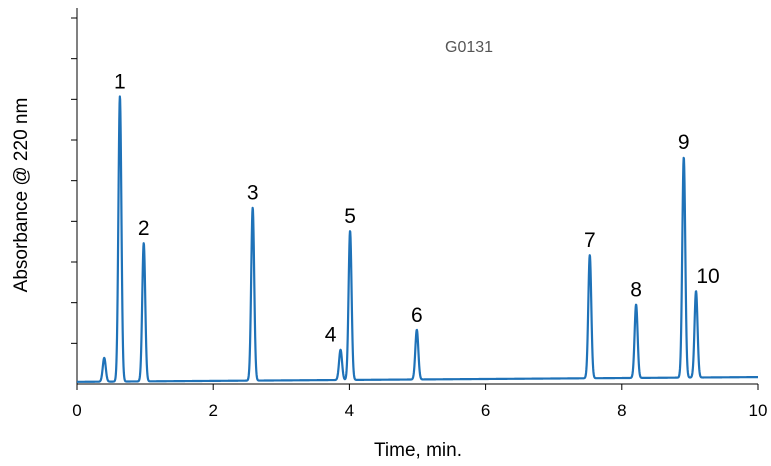  Describe the element at coordinates (76, 410) in the screenshot. I see `x-tick-label: 0` at that location.